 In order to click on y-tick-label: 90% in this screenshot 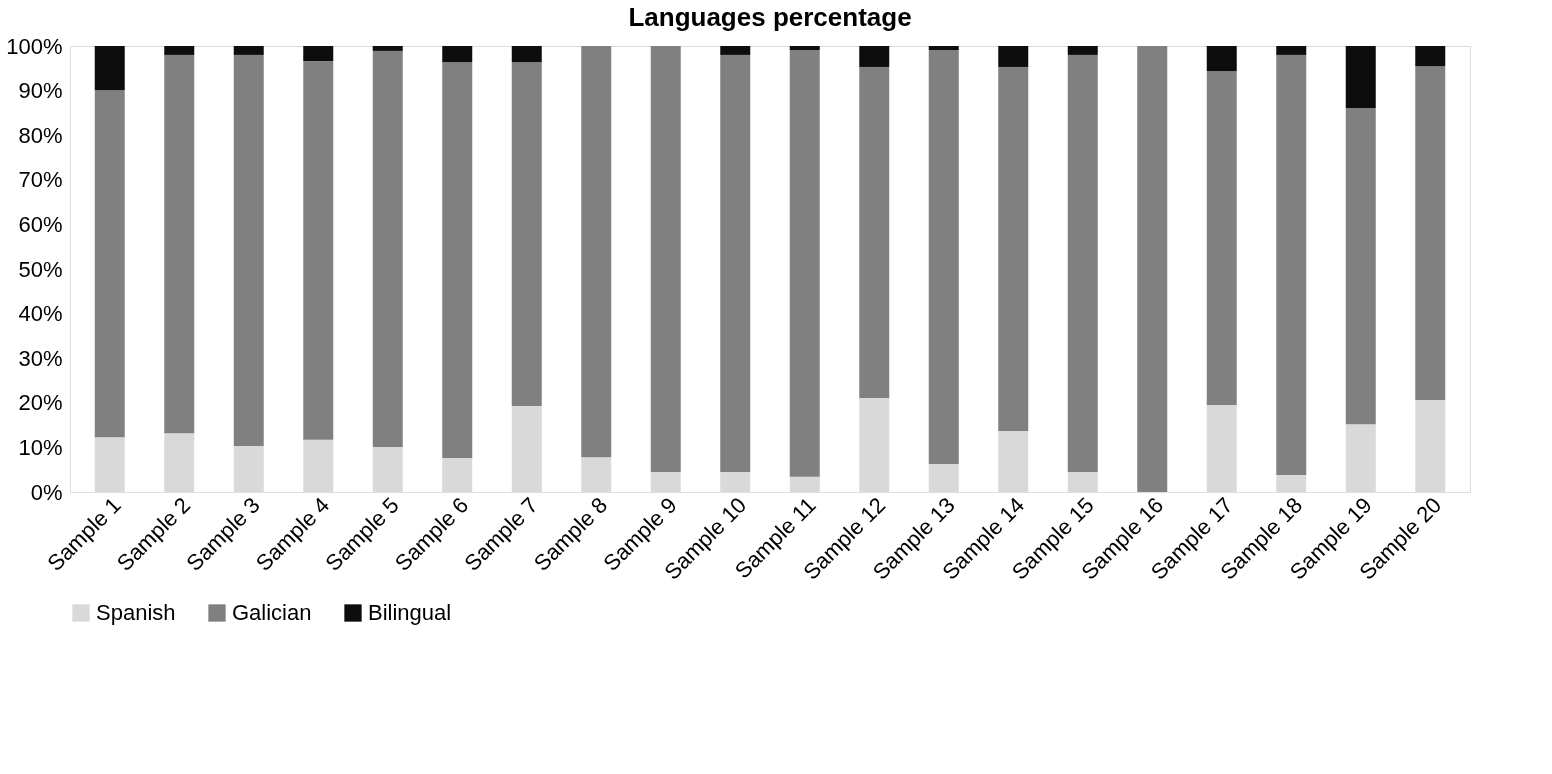, I will do `click(40, 91)`.